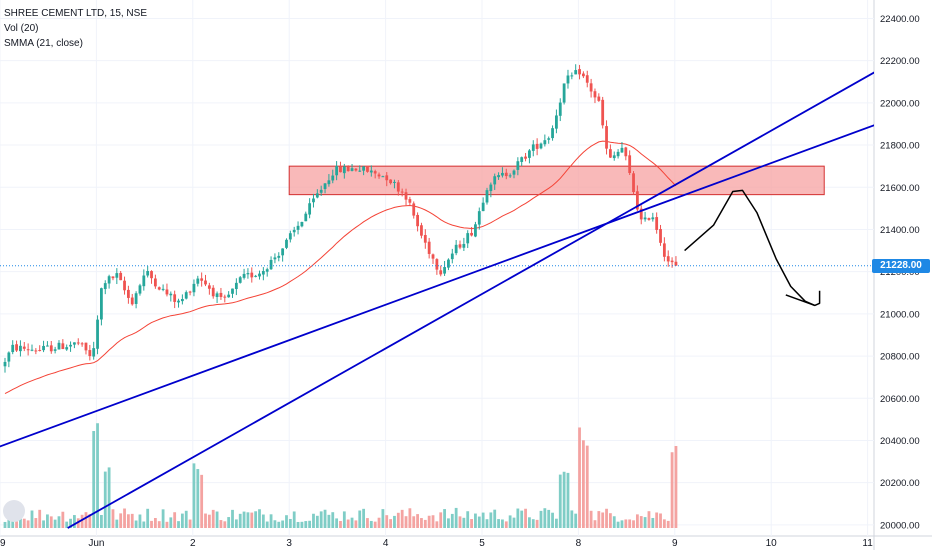 The image size is (932, 555). I want to click on y-tick-label: 22000.00, so click(900, 103).